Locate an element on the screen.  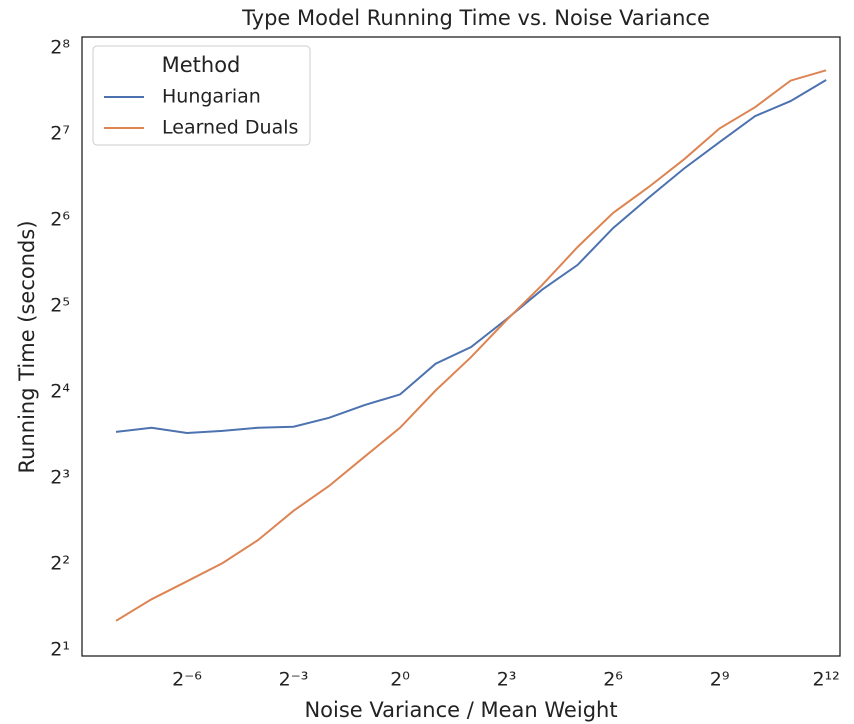
legend-label: Hungarian is located at coordinates (211, 97).